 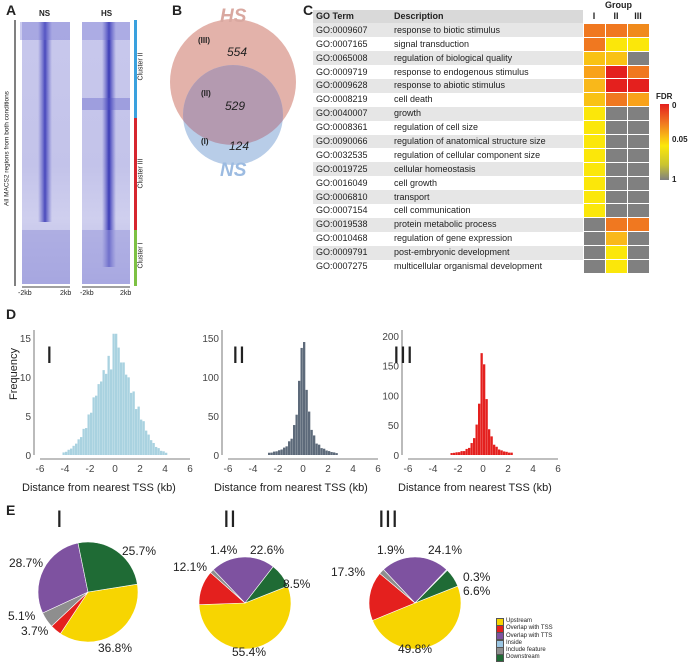 I want to click on hist-y-tick: 100, so click(x=390, y=396).